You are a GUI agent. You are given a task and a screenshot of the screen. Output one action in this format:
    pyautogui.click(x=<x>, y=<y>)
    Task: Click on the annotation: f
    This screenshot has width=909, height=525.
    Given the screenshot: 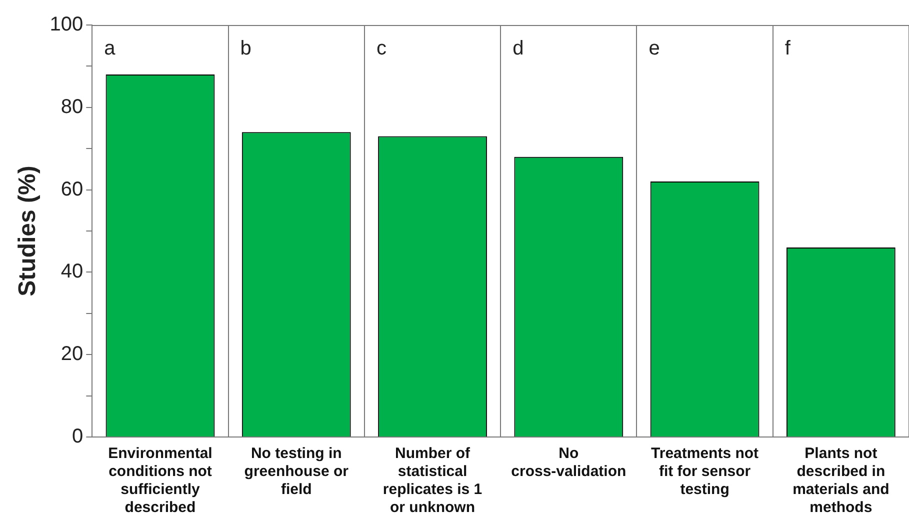 What is the action you would take?
    pyautogui.click(x=787, y=49)
    